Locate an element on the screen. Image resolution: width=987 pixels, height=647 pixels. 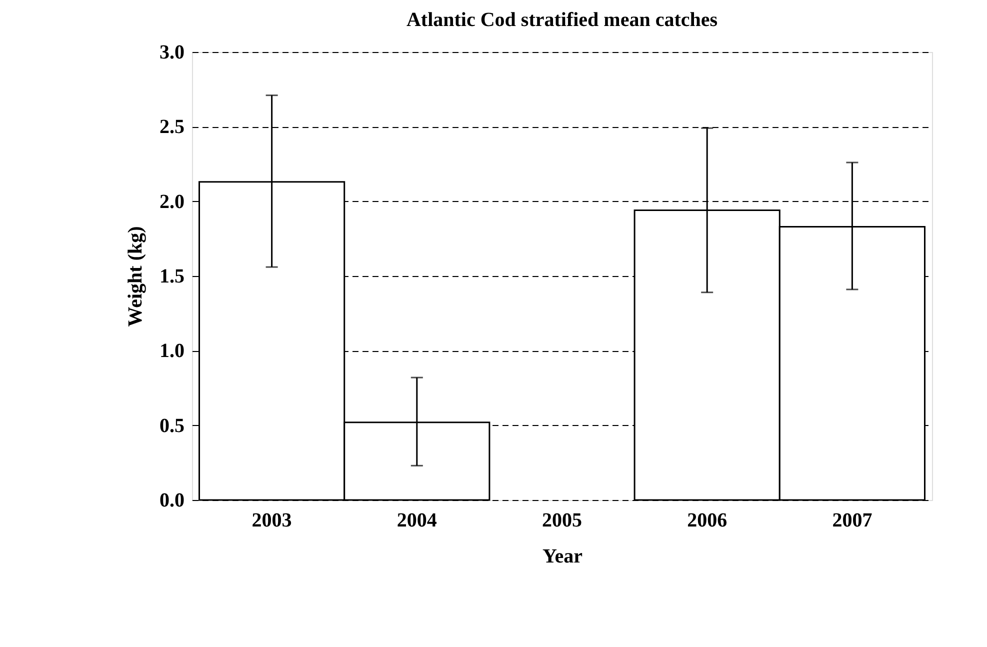
x-axis-title: Year is located at coordinates (562, 557).